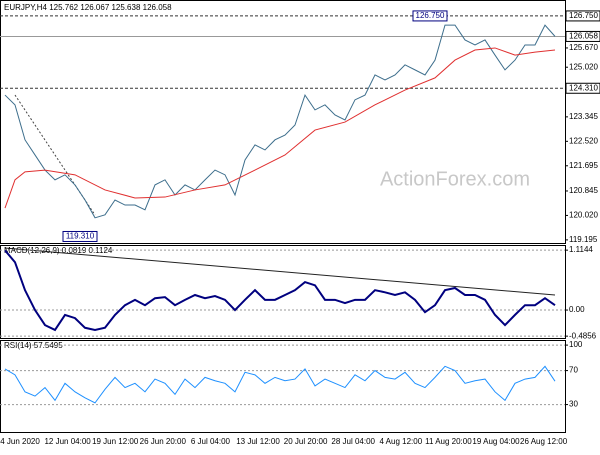  What do you see at coordinates (576, 344) in the screenshot?
I see `y-tick-label: 100` at bounding box center [576, 344].